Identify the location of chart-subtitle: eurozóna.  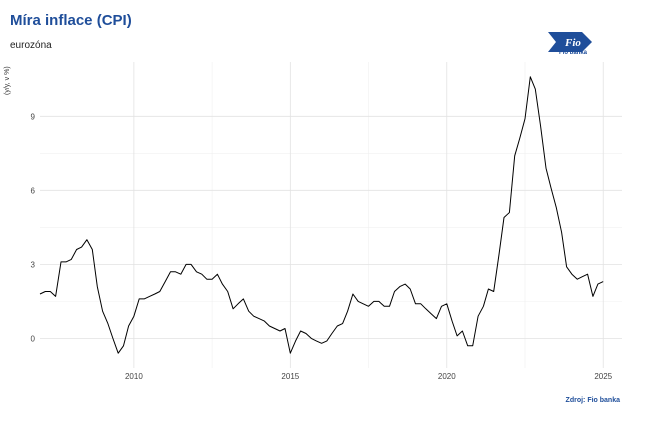
(31, 45).